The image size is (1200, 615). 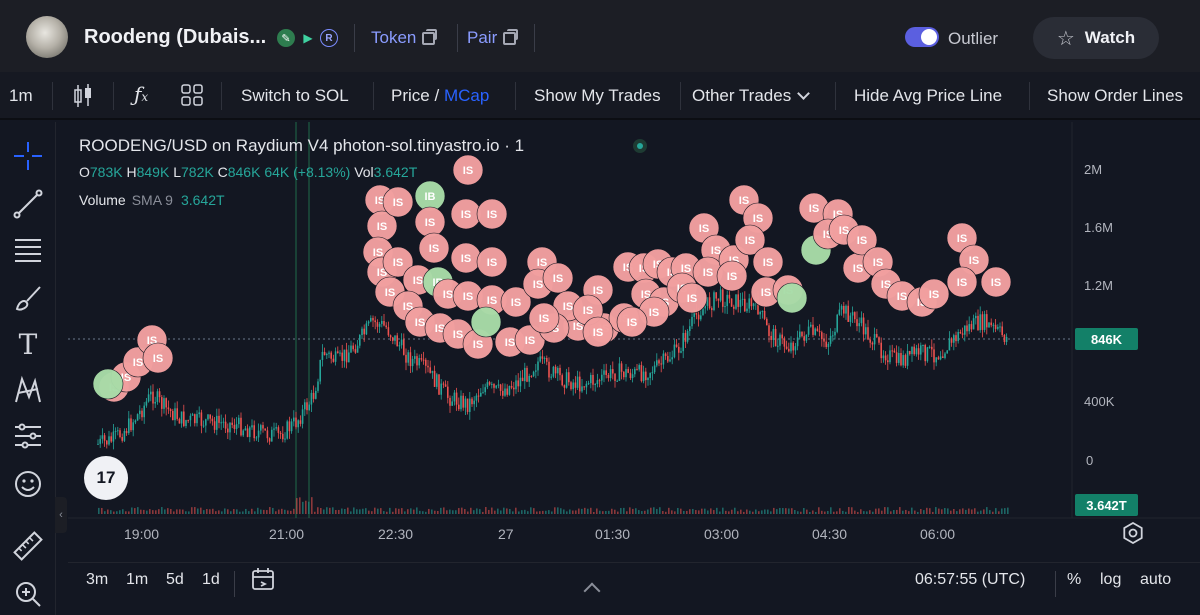 I want to click on zoom-in-icon, so click(x=28, y=594).